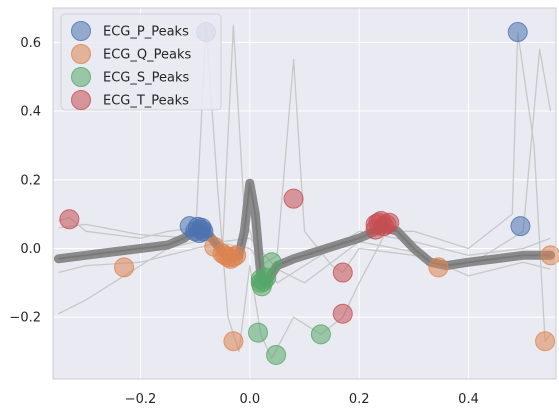 The height and width of the screenshot is (416, 559). Describe the element at coordinates (146, 78) in the screenshot. I see `legend-label-ECG_S_Peaks: ECG_S_Peaks` at that location.